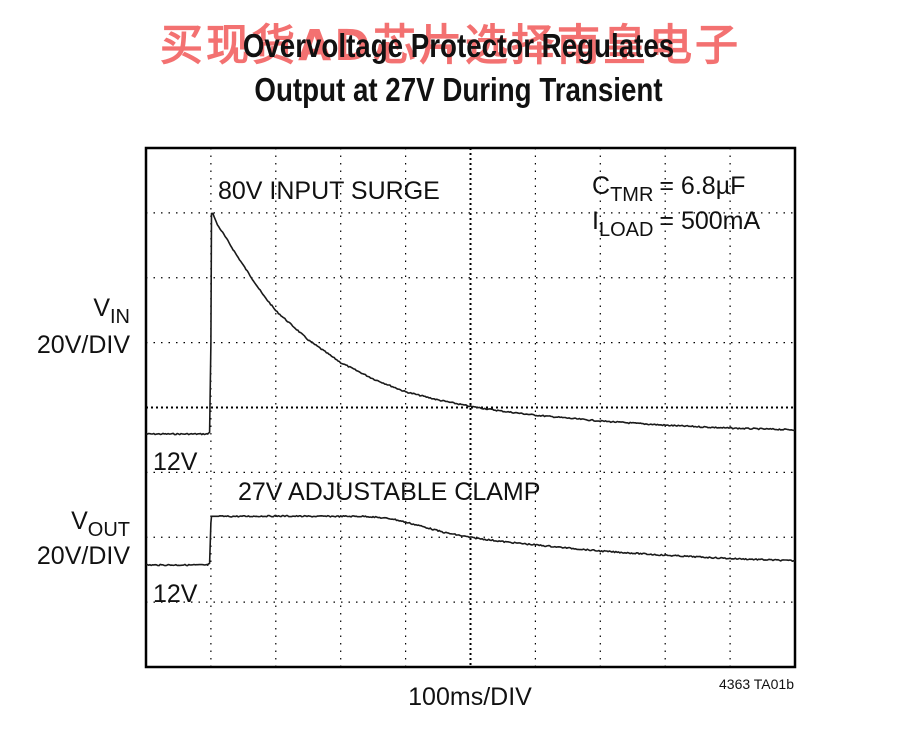 This screenshot has width=917, height=737. I want to click on ctmr-subscript: TMR, so click(631, 195).